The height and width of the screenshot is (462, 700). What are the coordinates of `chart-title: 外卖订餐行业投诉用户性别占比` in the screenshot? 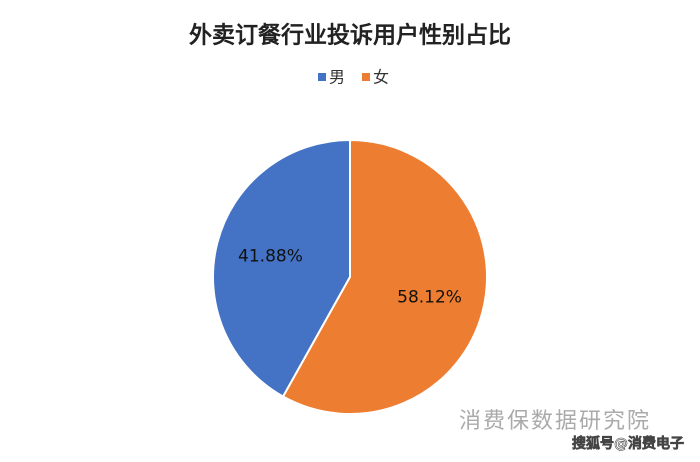 It's located at (350, 35).